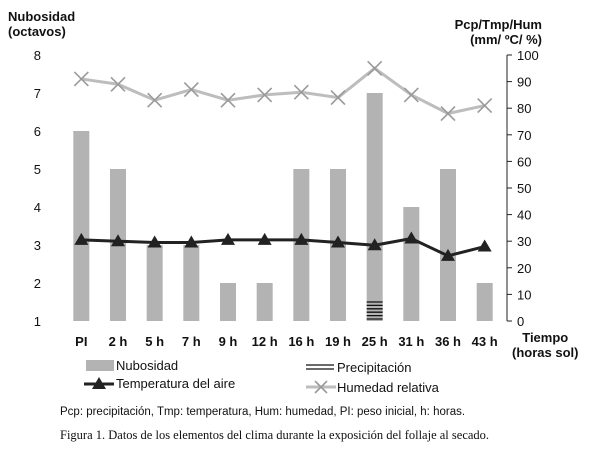 The image size is (591, 451). What do you see at coordinates (375, 341) in the screenshot?
I see `x-tick-label: 25 h` at bounding box center [375, 341].